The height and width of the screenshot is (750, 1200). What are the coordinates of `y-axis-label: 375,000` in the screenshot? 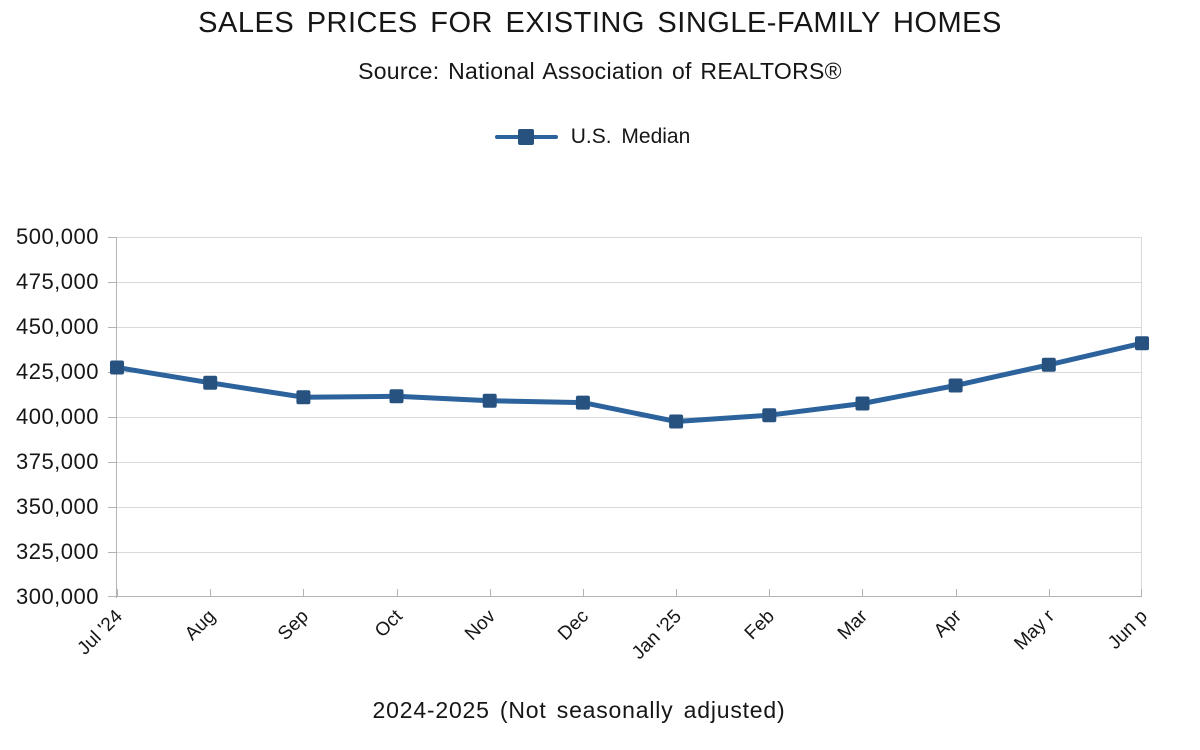 It's located at (57, 461).